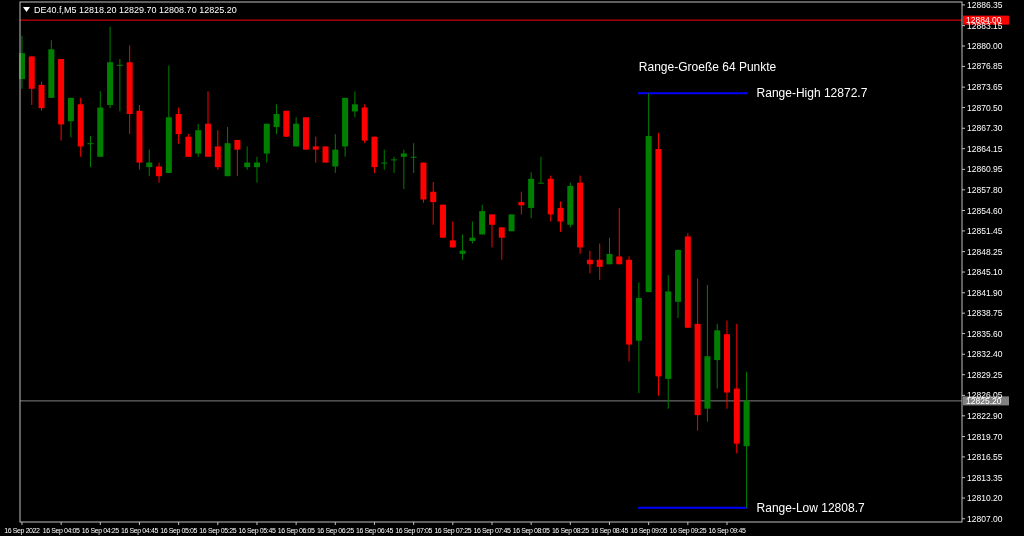  What do you see at coordinates (985, 210) in the screenshot?
I see `y-tick-label: 12854.60` at bounding box center [985, 210].